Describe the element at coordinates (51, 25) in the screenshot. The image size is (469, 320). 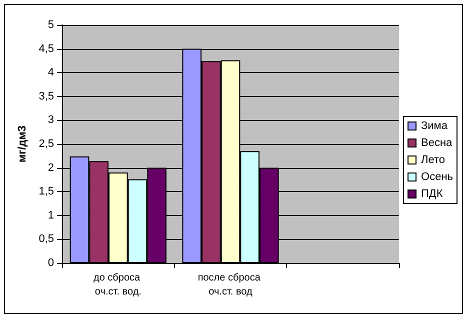
I see `y-tick-label: 5` at that location.